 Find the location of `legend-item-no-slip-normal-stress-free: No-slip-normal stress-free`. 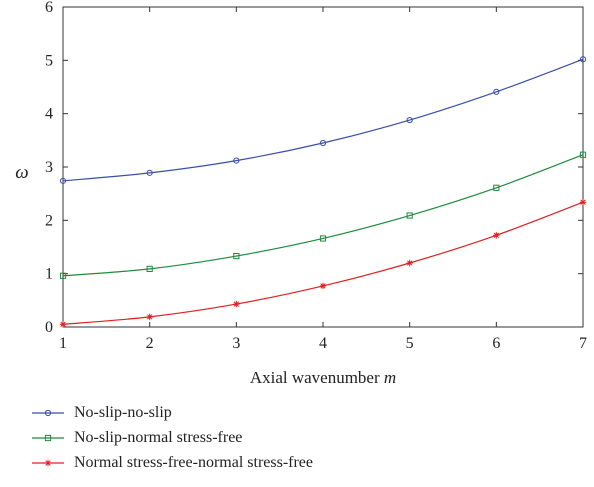

legend-item-no-slip-normal-stress-free: No-slip-normal stress-free is located at coordinates (171, 437).